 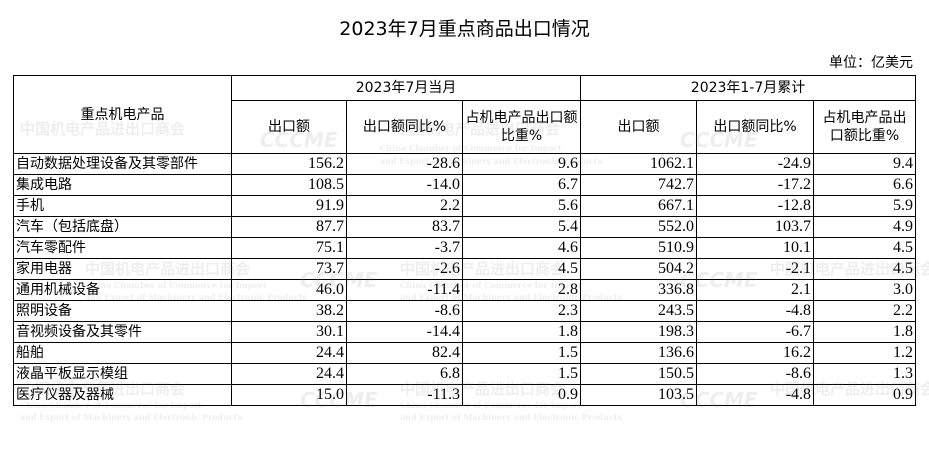 I want to click on table-cell: 552.0, so click(x=639, y=227).